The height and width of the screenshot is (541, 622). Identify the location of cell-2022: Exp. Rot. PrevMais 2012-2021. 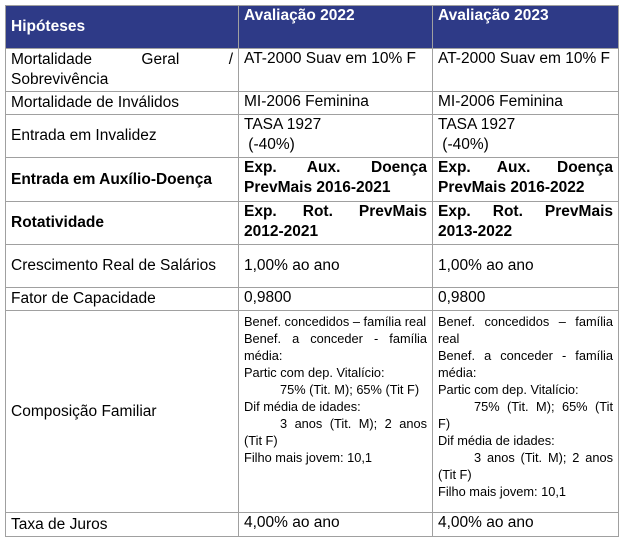
(335, 223).